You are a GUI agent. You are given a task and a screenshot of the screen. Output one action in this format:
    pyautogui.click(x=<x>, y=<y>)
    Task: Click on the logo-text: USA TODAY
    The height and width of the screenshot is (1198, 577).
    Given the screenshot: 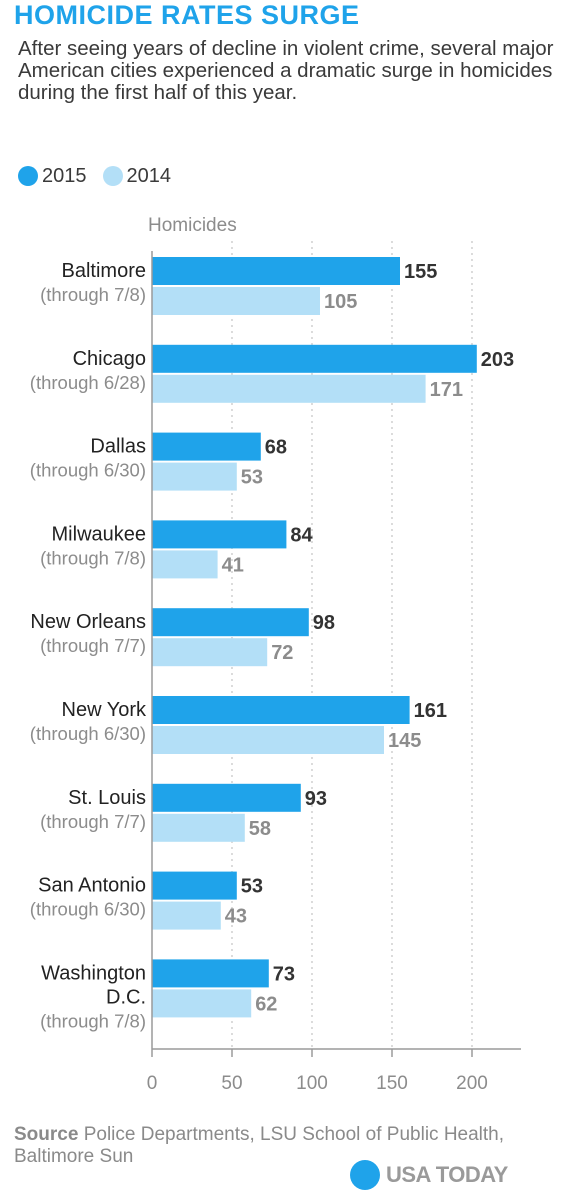 What is the action you would take?
    pyautogui.click(x=447, y=1174)
    